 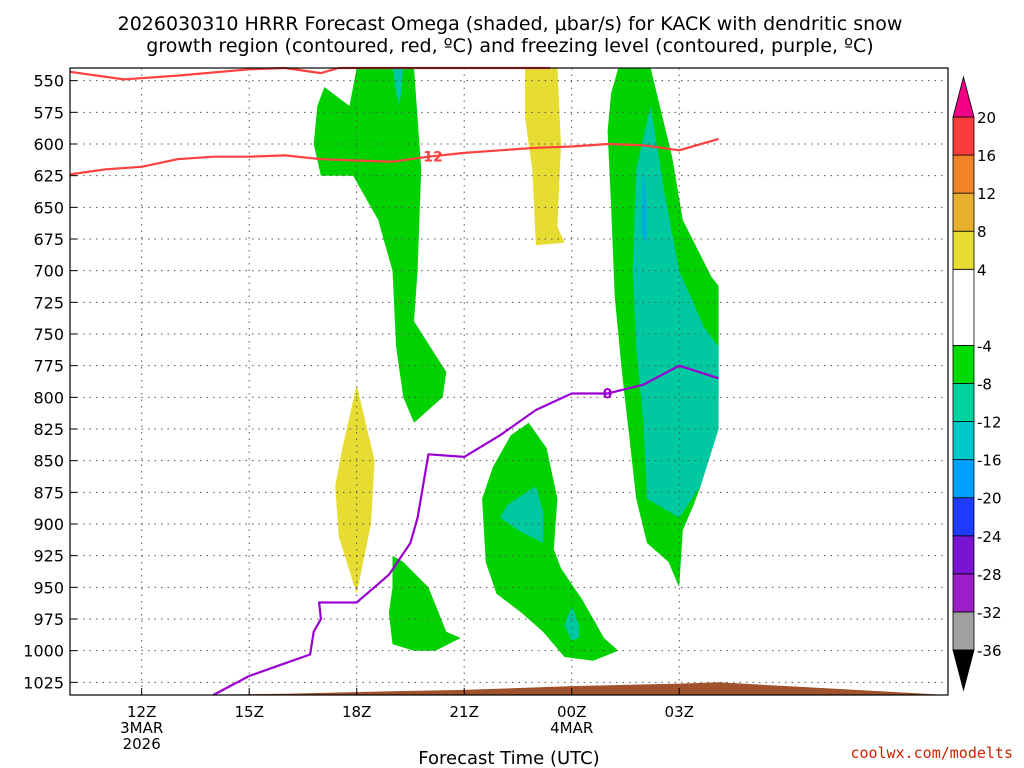 I want to click on y-tick-label-15: 925, so click(x=48, y=556).